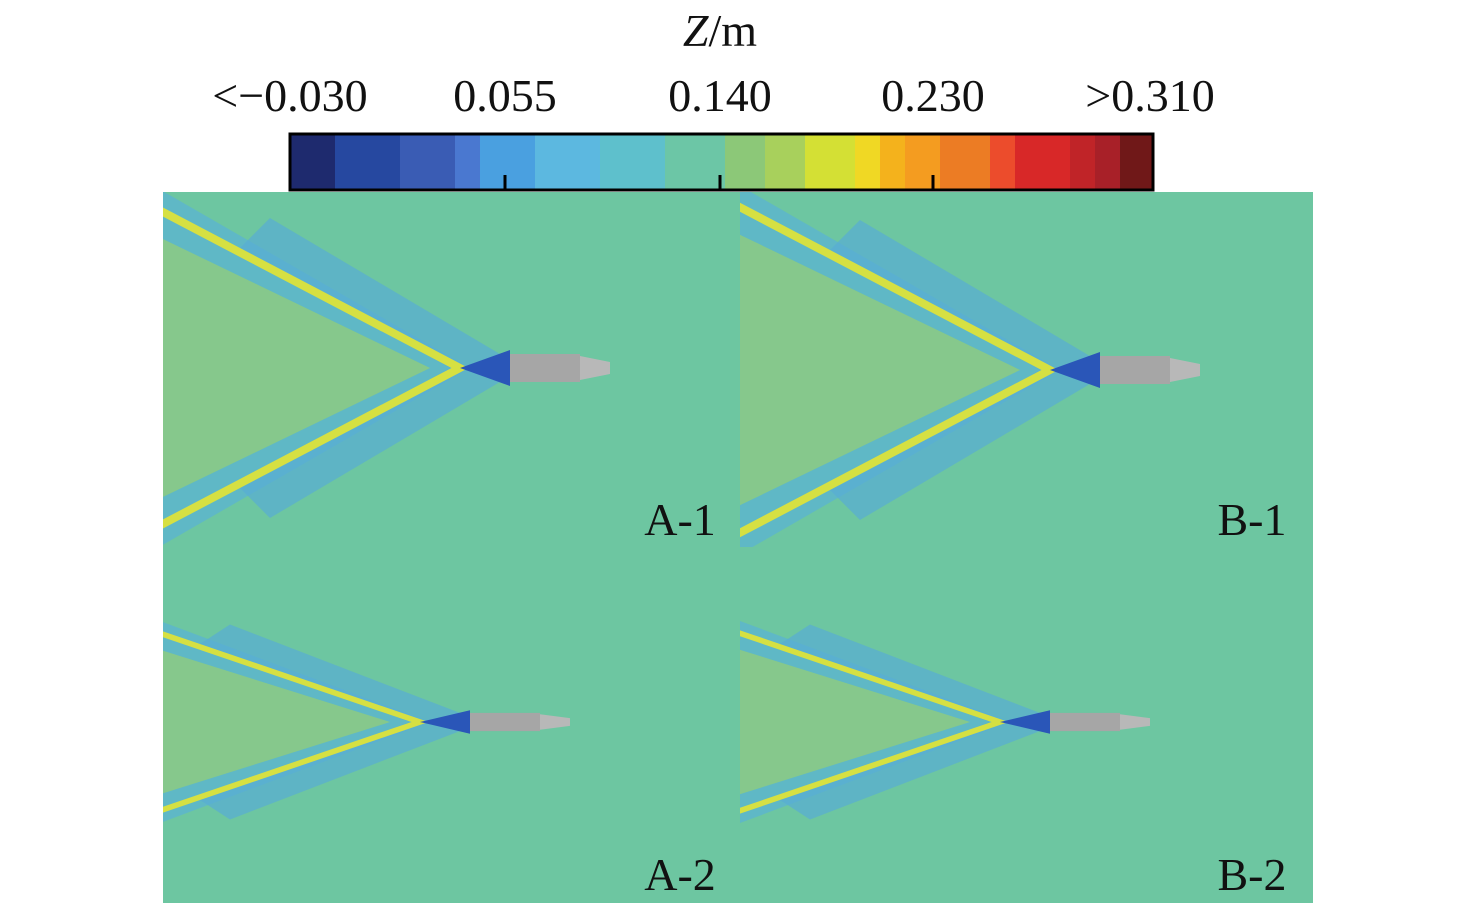 This screenshot has height=908, width=1476. Describe the element at coordinates (696, 30) in the screenshot. I see `colorbar-variable: Z` at that location.